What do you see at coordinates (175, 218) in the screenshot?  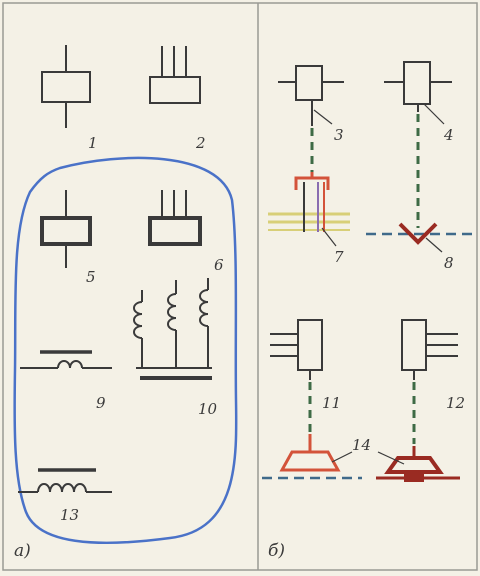 I see `symbol-6-element-three-terminal` at bounding box center [175, 218].